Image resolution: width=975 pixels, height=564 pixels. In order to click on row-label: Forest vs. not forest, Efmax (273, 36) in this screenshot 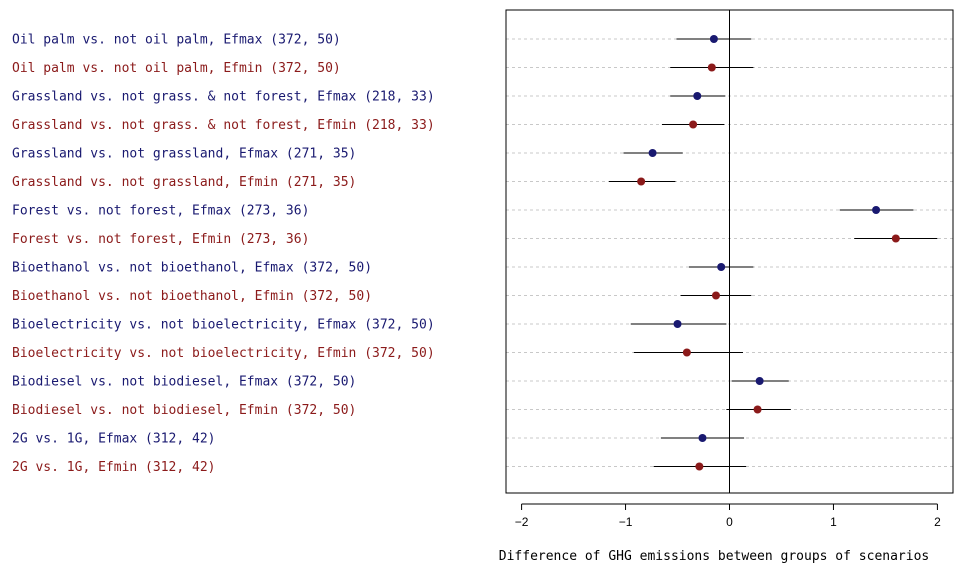, I will do `click(160, 211)`.